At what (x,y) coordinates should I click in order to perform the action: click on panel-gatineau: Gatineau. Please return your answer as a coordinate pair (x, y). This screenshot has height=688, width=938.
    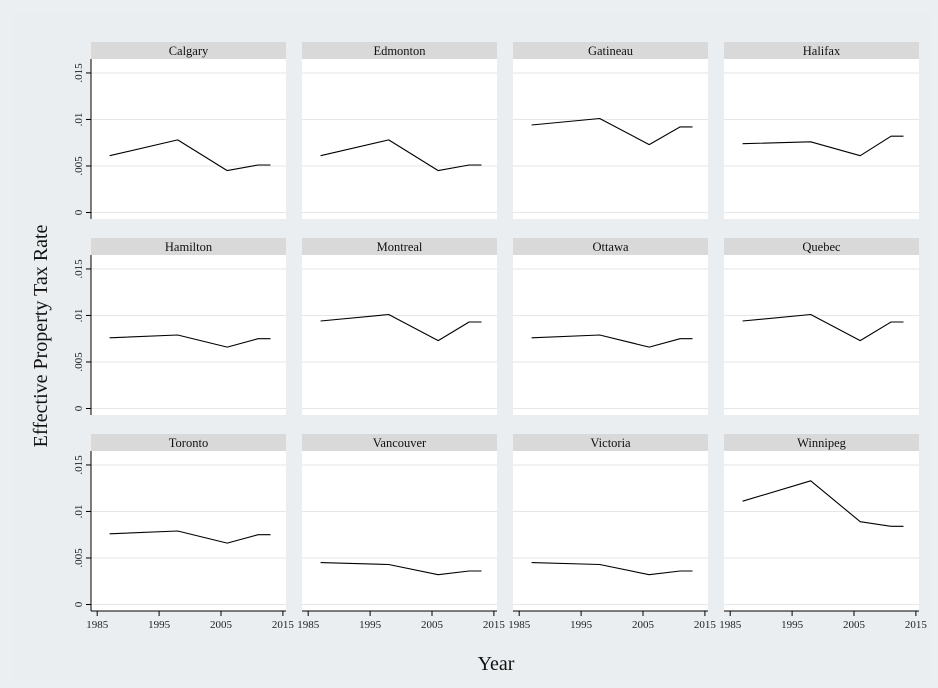
    Looking at the image, I should click on (610, 130).